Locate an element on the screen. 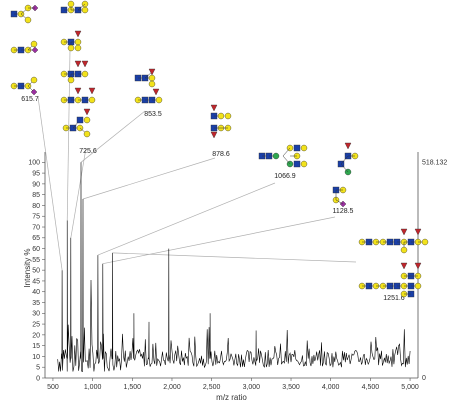  y-tick-label: 55 is located at coordinates (36, 260).